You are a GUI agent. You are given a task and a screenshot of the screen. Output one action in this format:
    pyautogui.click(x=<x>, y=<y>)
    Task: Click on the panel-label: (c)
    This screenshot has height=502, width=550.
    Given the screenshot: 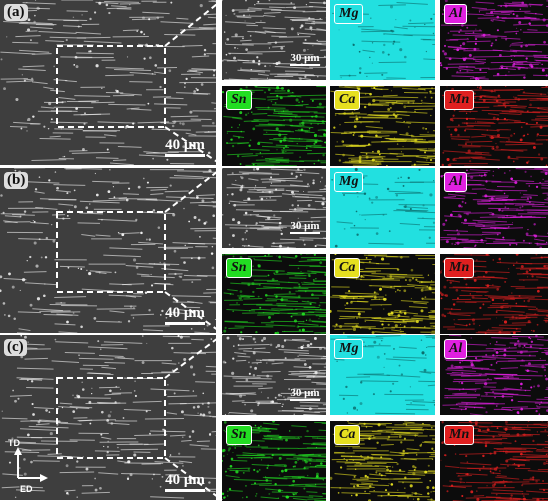 What is the action you would take?
    pyautogui.click(x=15, y=347)
    